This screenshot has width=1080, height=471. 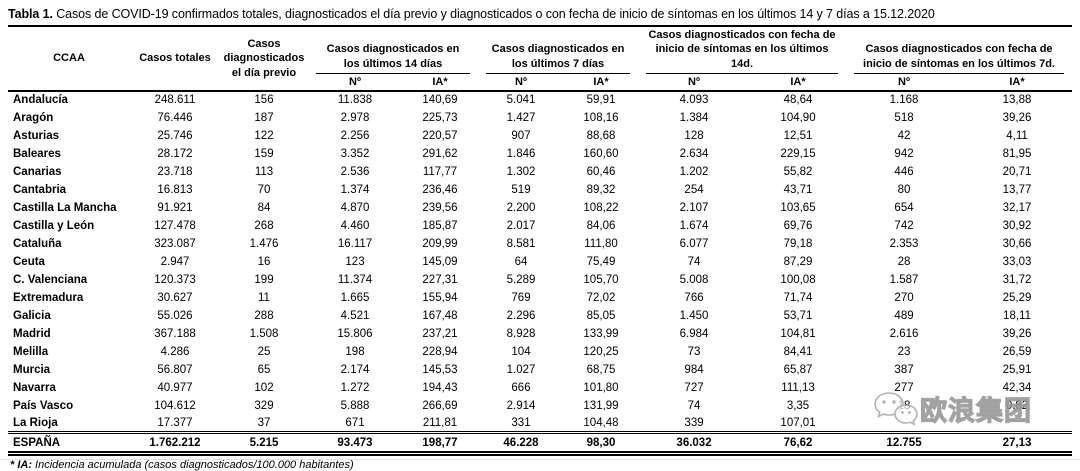 I want to click on ia-7d-value: 160,60, so click(x=601, y=153).